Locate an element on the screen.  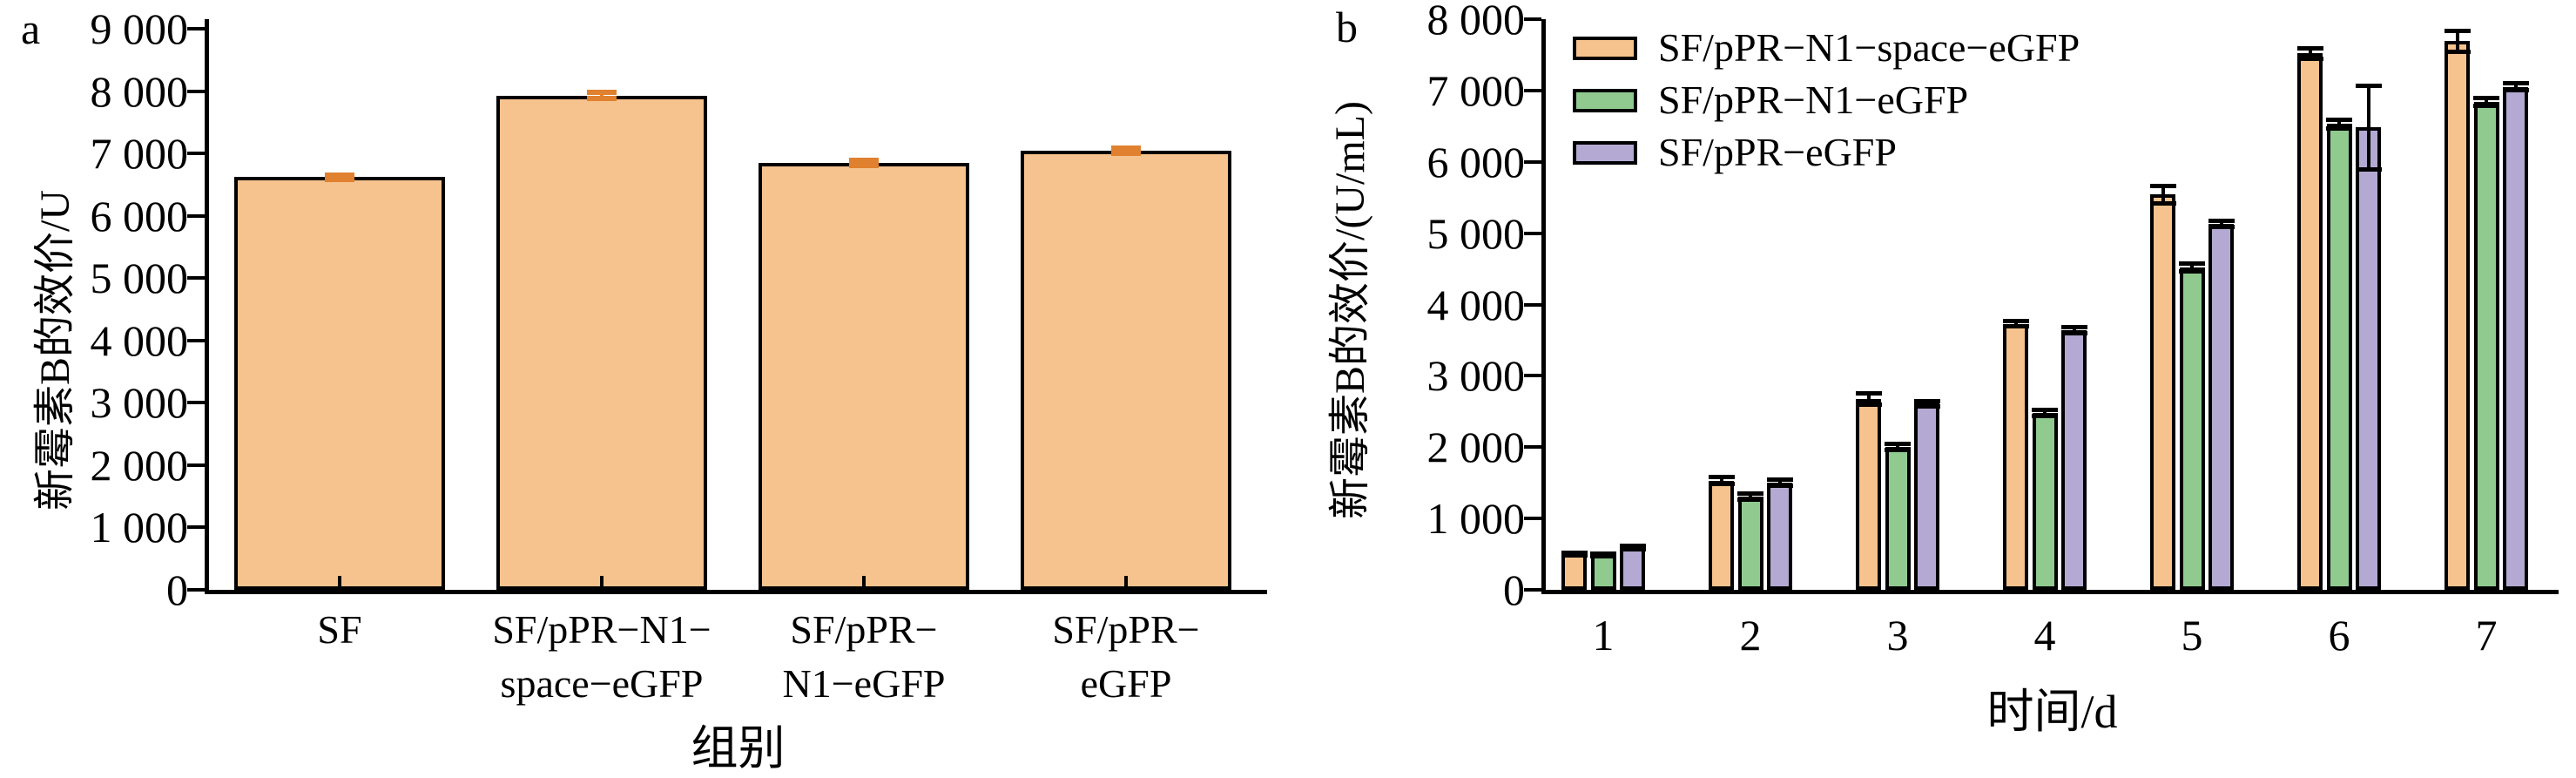
y-tick-label: 8 000 is located at coordinates (1476, 22).